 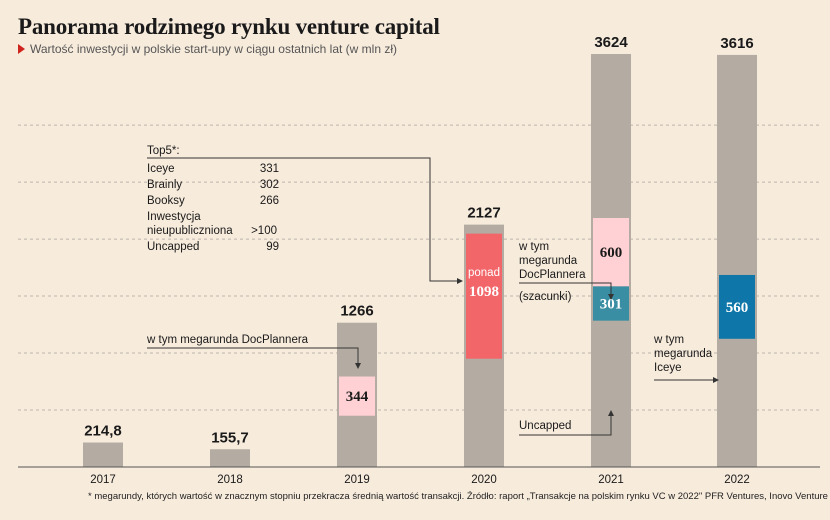 What do you see at coordinates (103, 480) in the screenshot?
I see `x-tick-label: 2017` at bounding box center [103, 480].